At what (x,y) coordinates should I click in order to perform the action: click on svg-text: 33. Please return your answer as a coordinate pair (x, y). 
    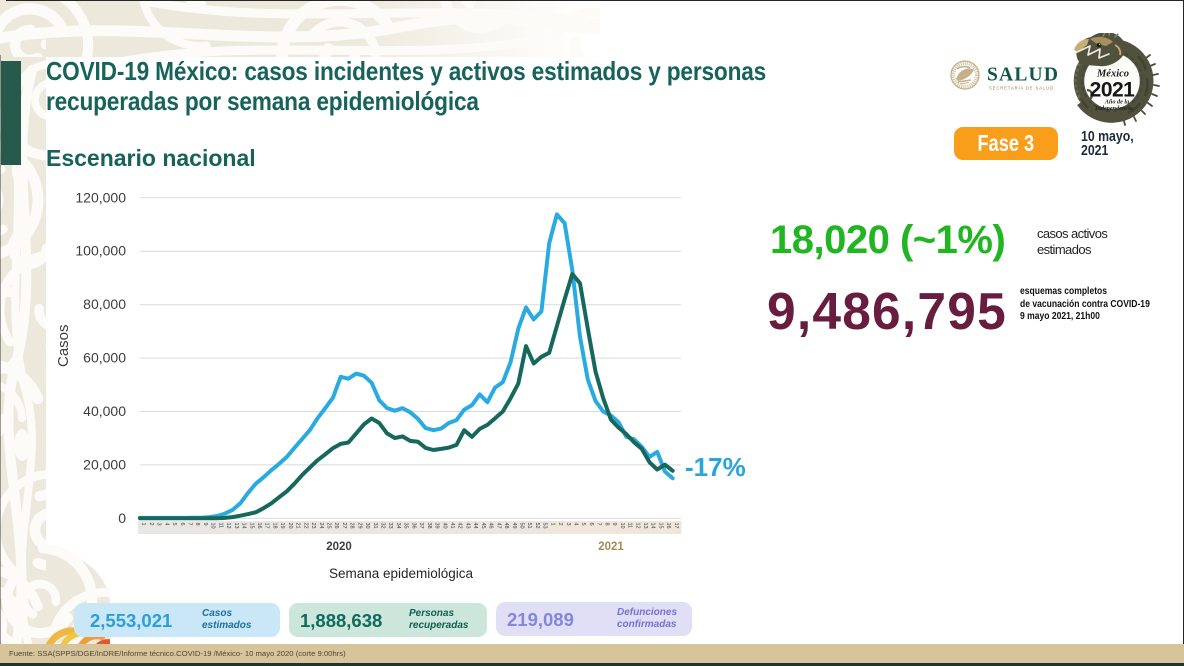
    Looking at the image, I should click on (390, 526).